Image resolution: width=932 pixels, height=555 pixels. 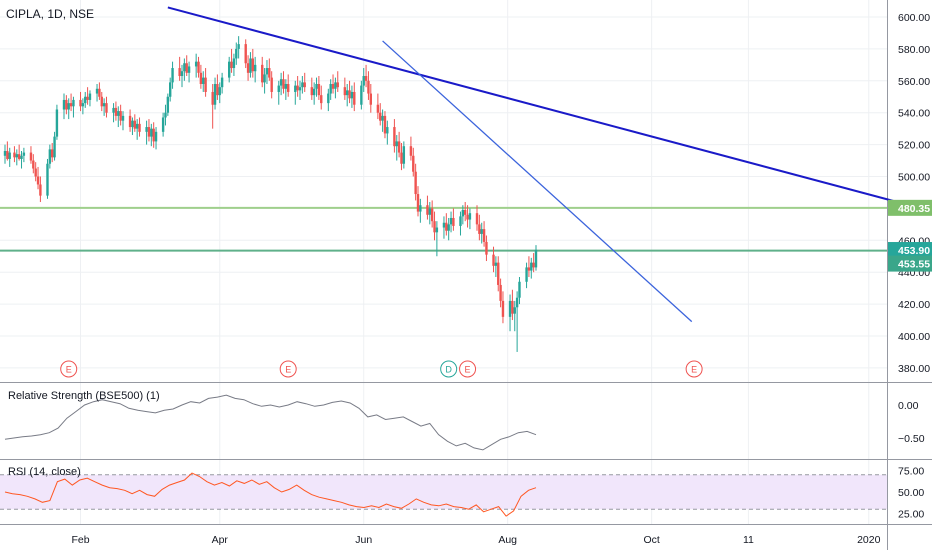 What do you see at coordinates (914, 305) in the screenshot?
I see `price-tick-label: 420.00` at bounding box center [914, 305].